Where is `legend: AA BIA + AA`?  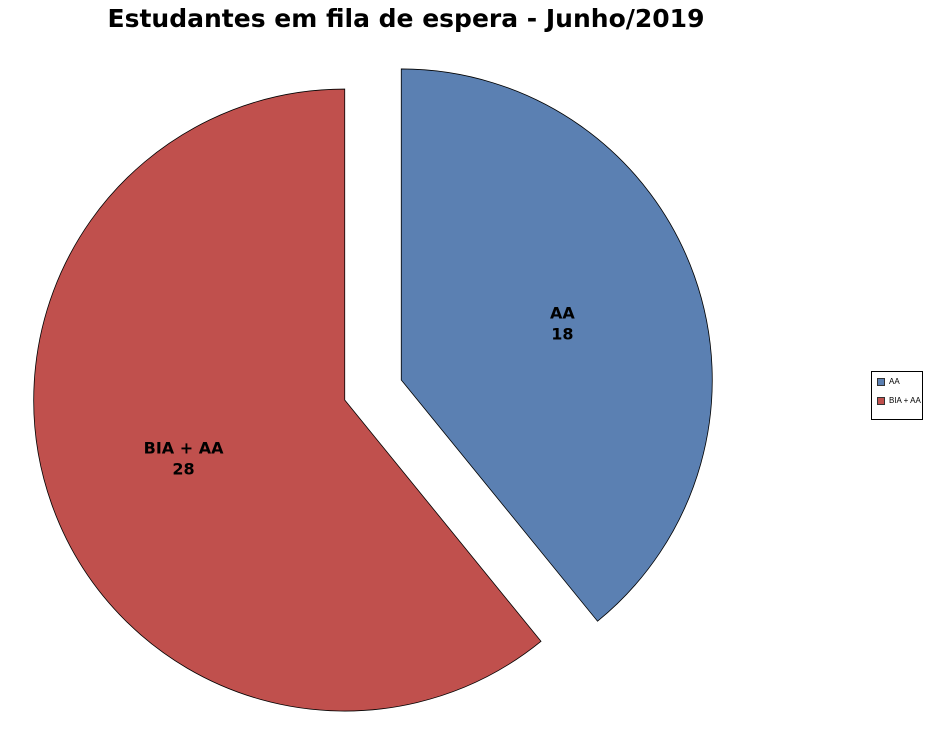
legend: AA BIA + AA is located at coordinates (897, 395).